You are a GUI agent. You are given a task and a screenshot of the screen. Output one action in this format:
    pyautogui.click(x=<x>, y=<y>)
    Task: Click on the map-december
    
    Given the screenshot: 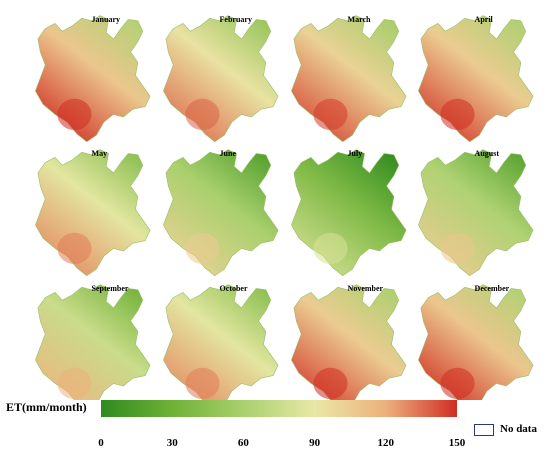 What is the action you would take?
    pyautogui.click(x=476, y=342)
    